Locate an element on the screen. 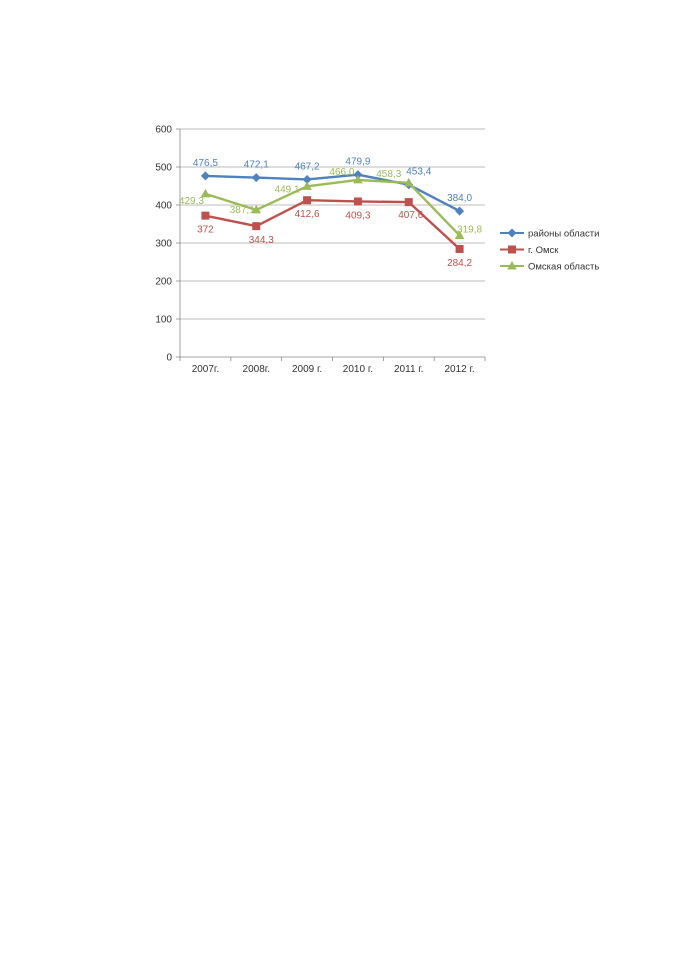 The image size is (678, 960). series-lines is located at coordinates (332, 212).